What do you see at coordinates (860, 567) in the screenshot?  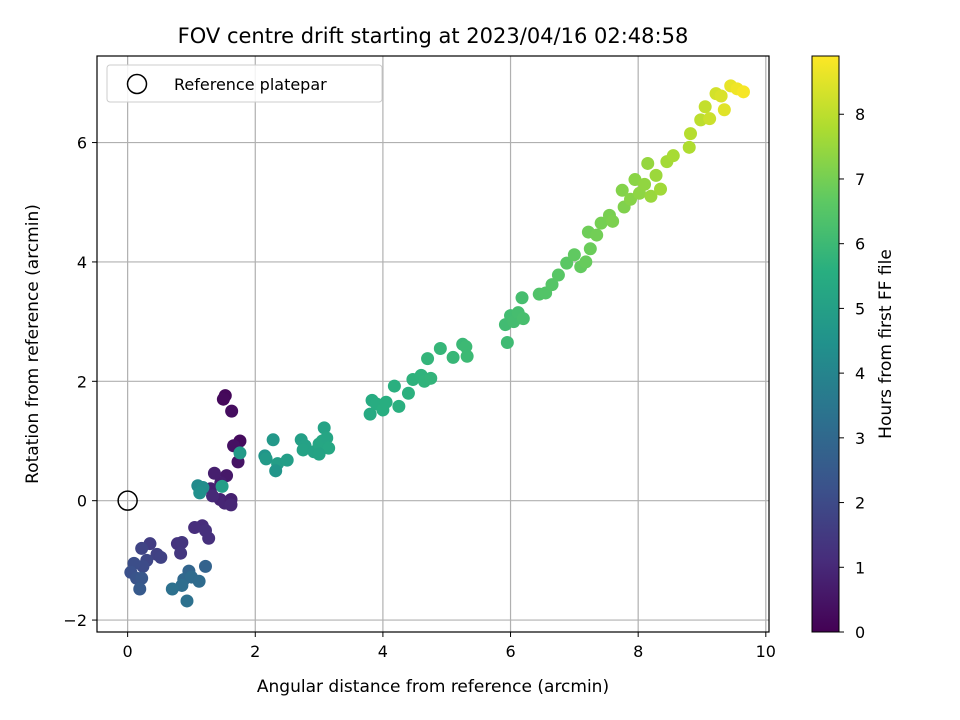 I see `colorbar-tick-label: 1` at bounding box center [860, 567].